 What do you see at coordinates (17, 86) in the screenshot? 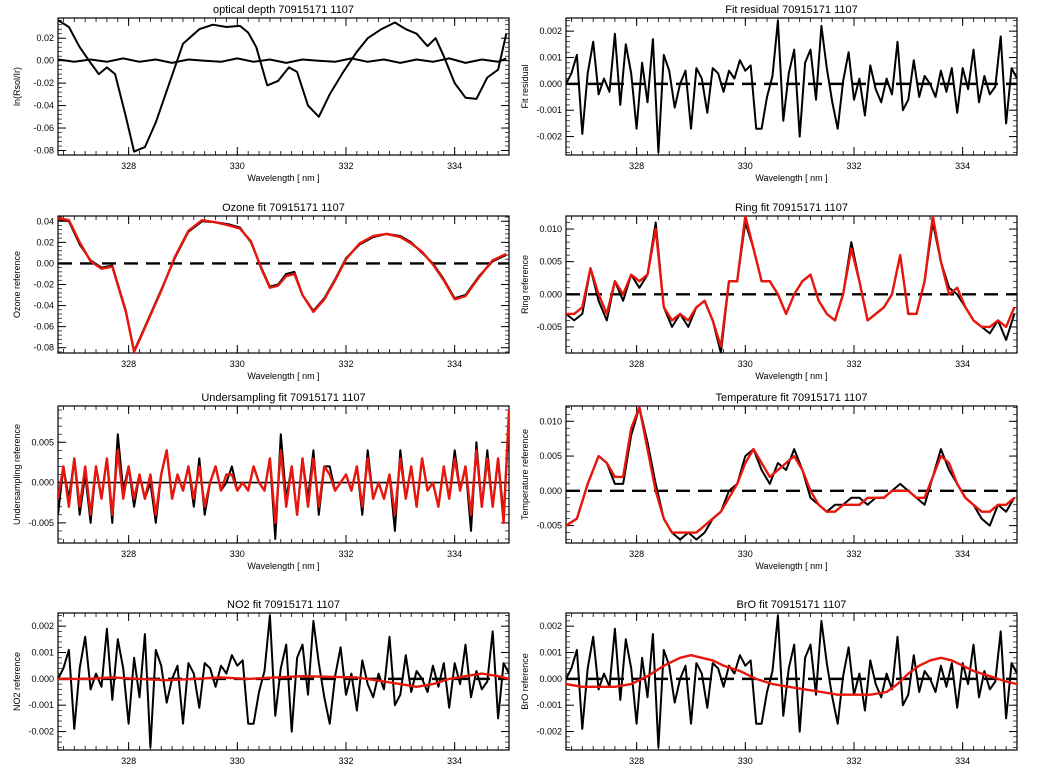
I see `y-axis-label: ln(Rsol/Ir)` at bounding box center [17, 86].